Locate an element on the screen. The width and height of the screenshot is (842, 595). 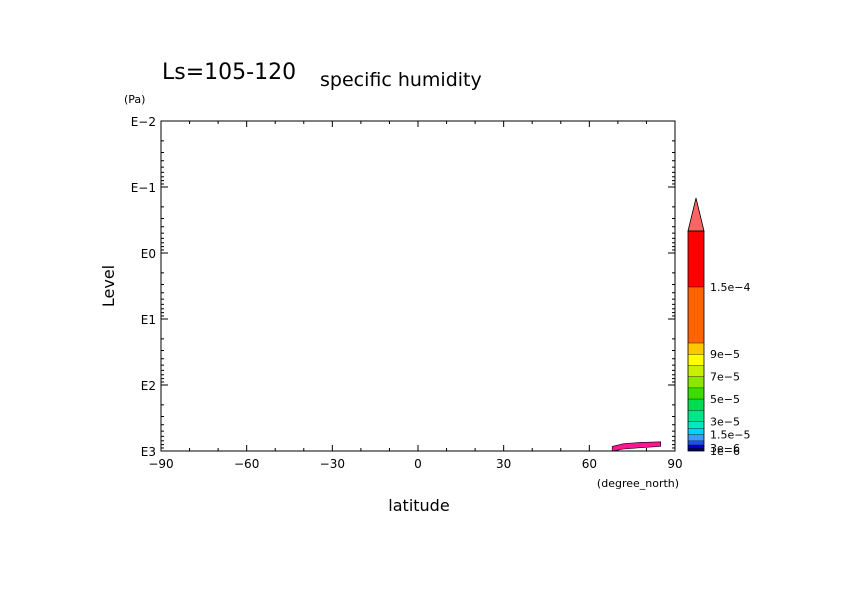
chart-title-prefix: Ls=105-120 is located at coordinates (229, 72).